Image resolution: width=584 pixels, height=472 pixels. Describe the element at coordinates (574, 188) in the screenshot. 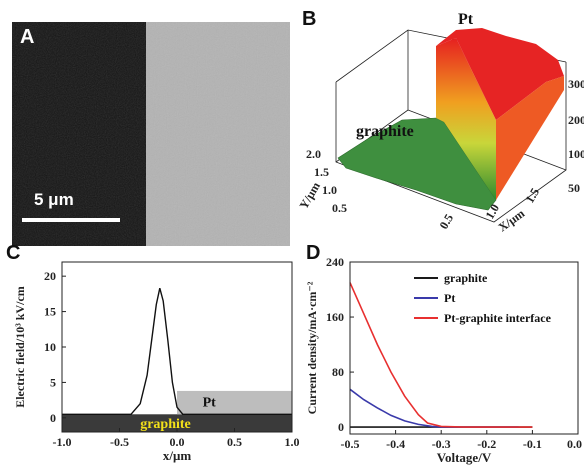

I see `z-tick: 50` at that location.